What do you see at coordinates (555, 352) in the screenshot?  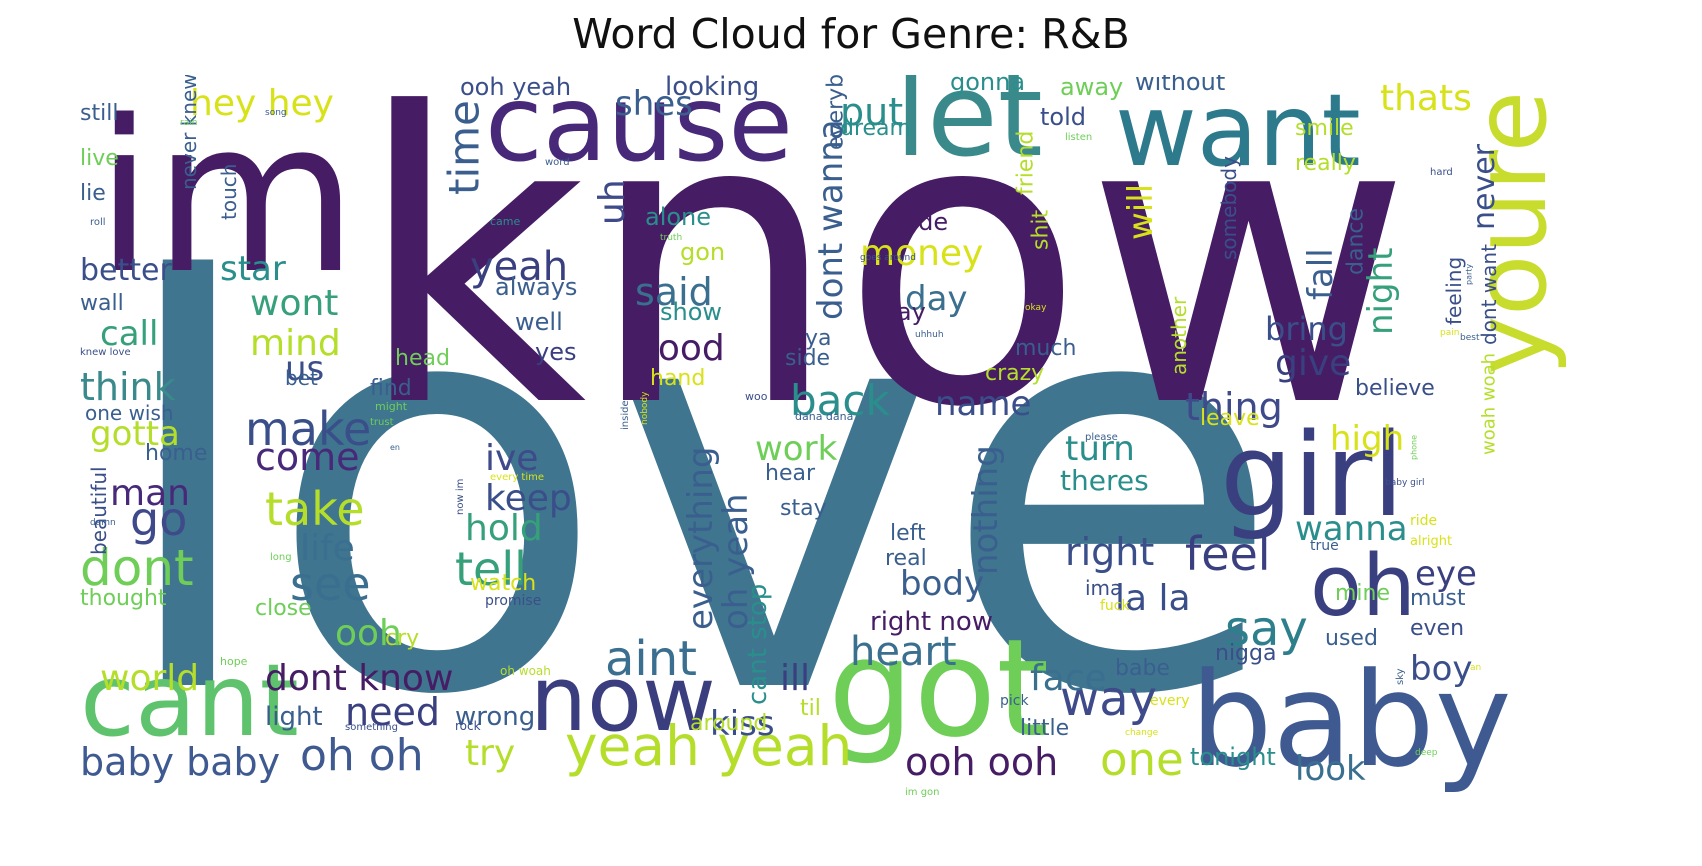 I see `word-yes: yes` at bounding box center [555, 352].